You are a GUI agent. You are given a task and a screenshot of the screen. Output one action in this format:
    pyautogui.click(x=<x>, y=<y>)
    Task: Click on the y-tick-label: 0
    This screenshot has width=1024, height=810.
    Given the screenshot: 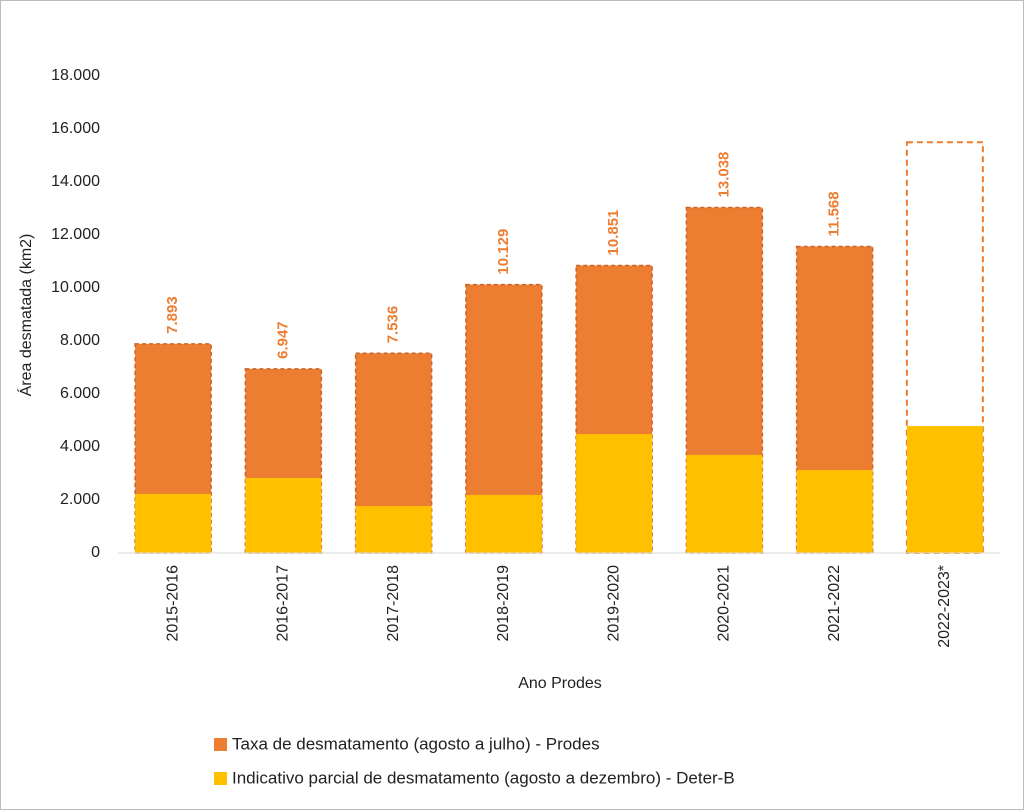 What is the action you would take?
    pyautogui.click(x=95, y=552)
    